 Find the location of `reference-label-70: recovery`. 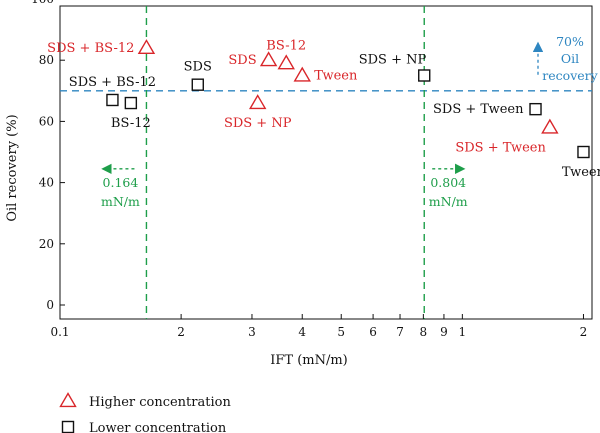

reference-label-70: recovery is located at coordinates (570, 75).